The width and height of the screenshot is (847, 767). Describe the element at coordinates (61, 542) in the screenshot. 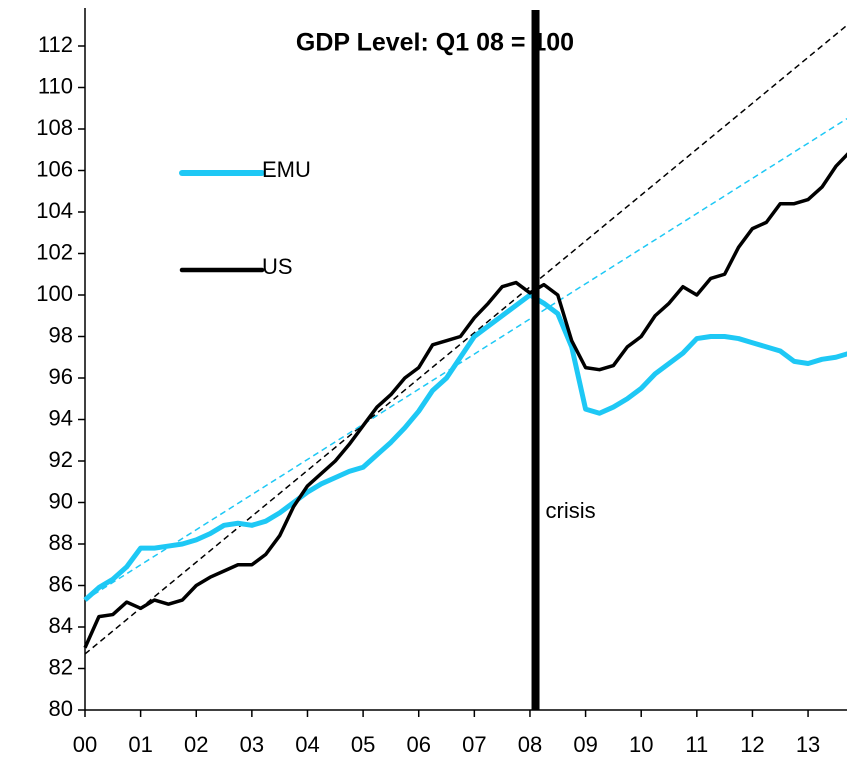

I see `y-tick-label: 88` at that location.